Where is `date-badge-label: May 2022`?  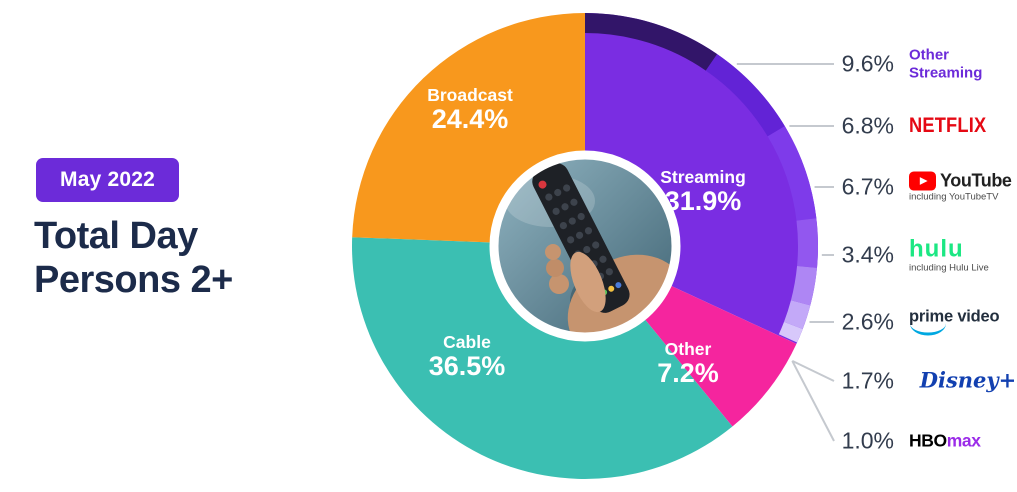
date-badge-label: May 2022 is located at coordinates (108, 179).